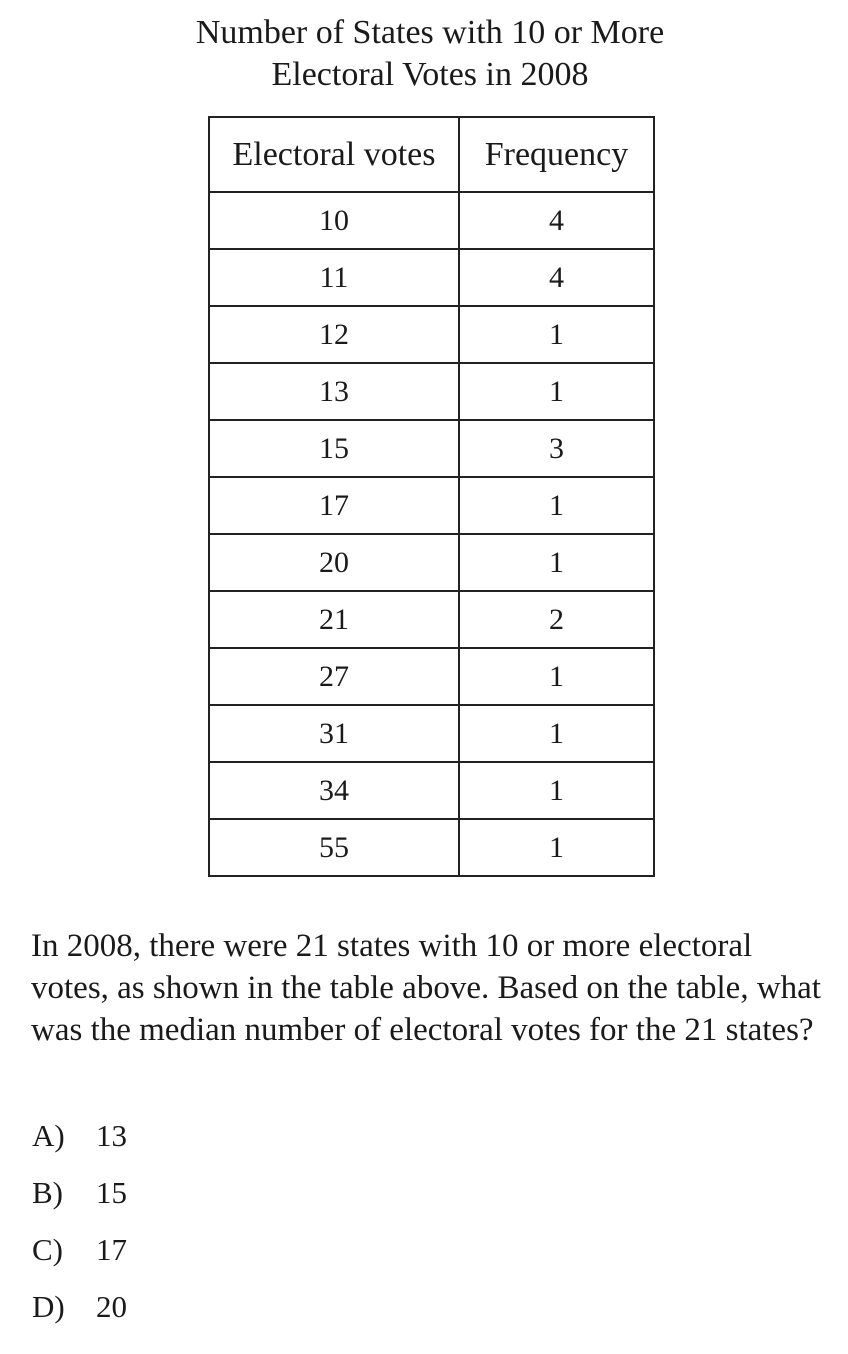 This screenshot has width=848, height=1354. I want to click on table-row: 11 4, so click(431, 277).